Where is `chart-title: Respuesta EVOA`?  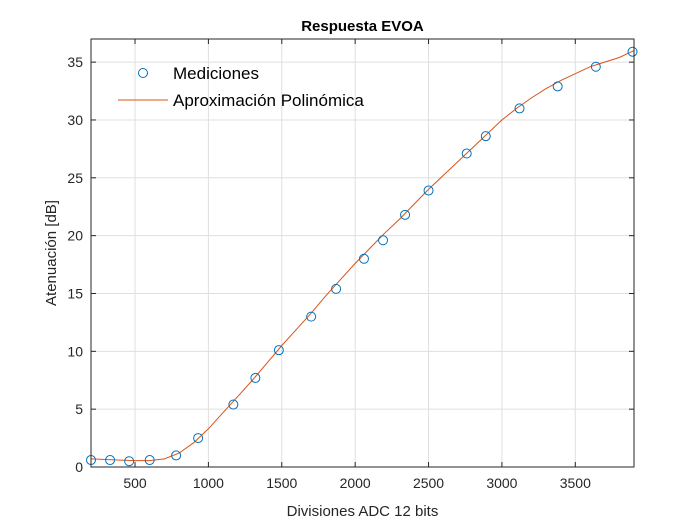
chart-title: Respuesta EVOA is located at coordinates (362, 26).